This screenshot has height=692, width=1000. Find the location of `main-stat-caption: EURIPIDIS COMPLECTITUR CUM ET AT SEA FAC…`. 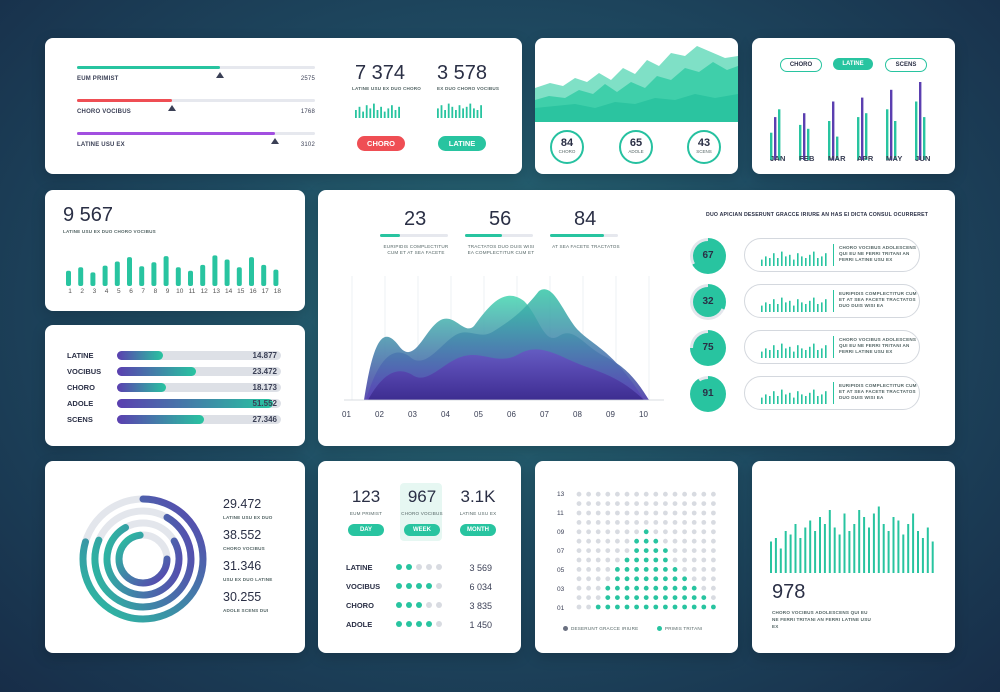

main-stat-caption: EURIPIDIS COMPLECTITUR CUM ET AT SEA FAC… is located at coordinates (416, 249).